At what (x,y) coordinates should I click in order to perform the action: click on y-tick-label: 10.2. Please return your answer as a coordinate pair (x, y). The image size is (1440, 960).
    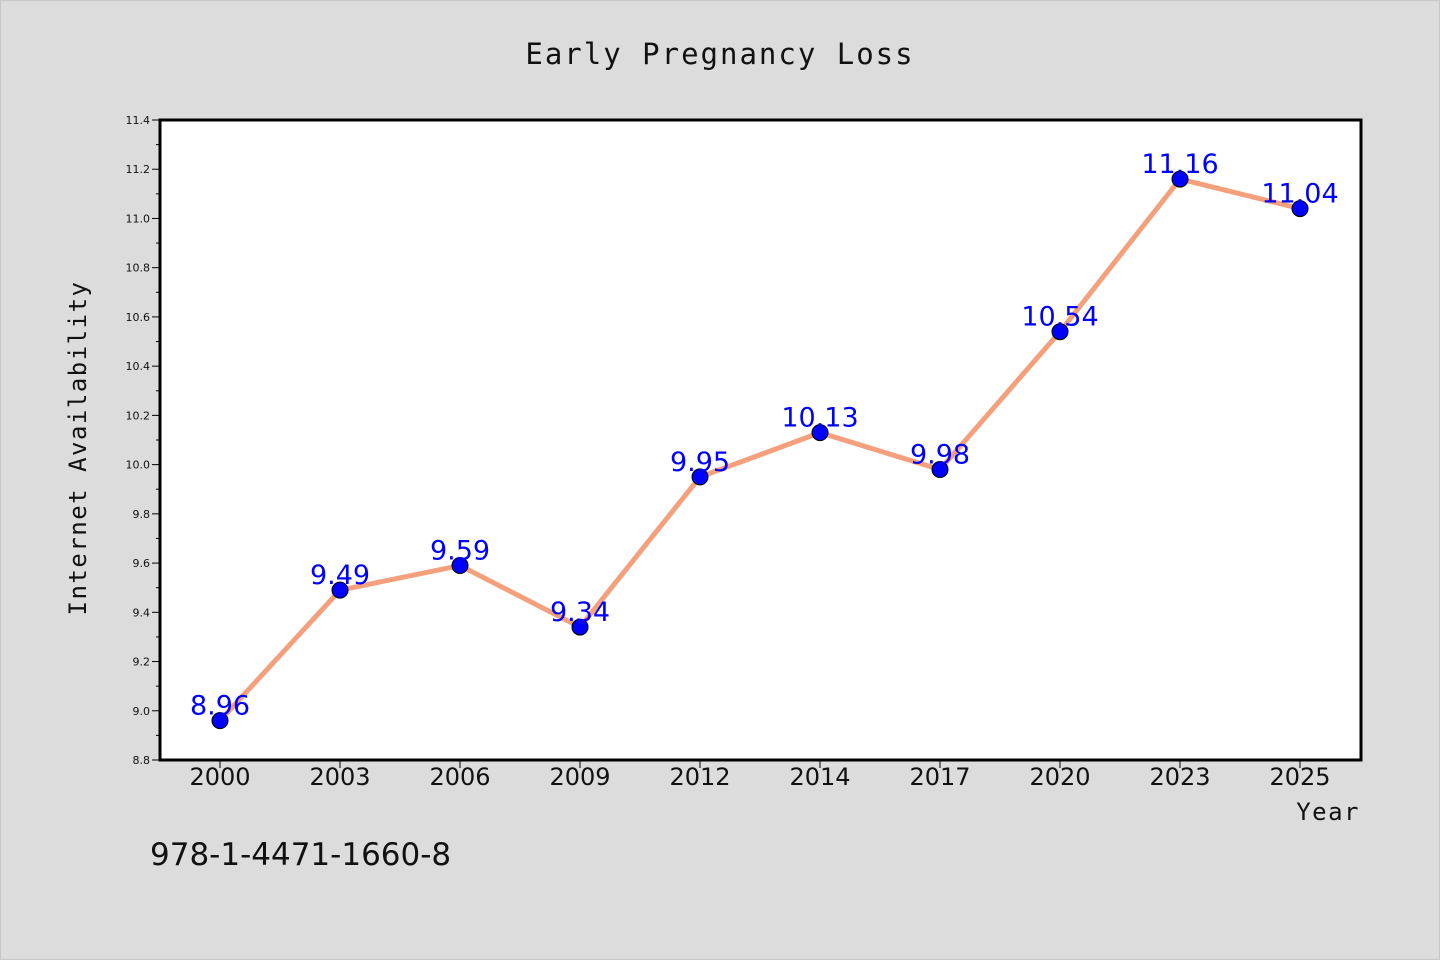
    Looking at the image, I should click on (138, 415).